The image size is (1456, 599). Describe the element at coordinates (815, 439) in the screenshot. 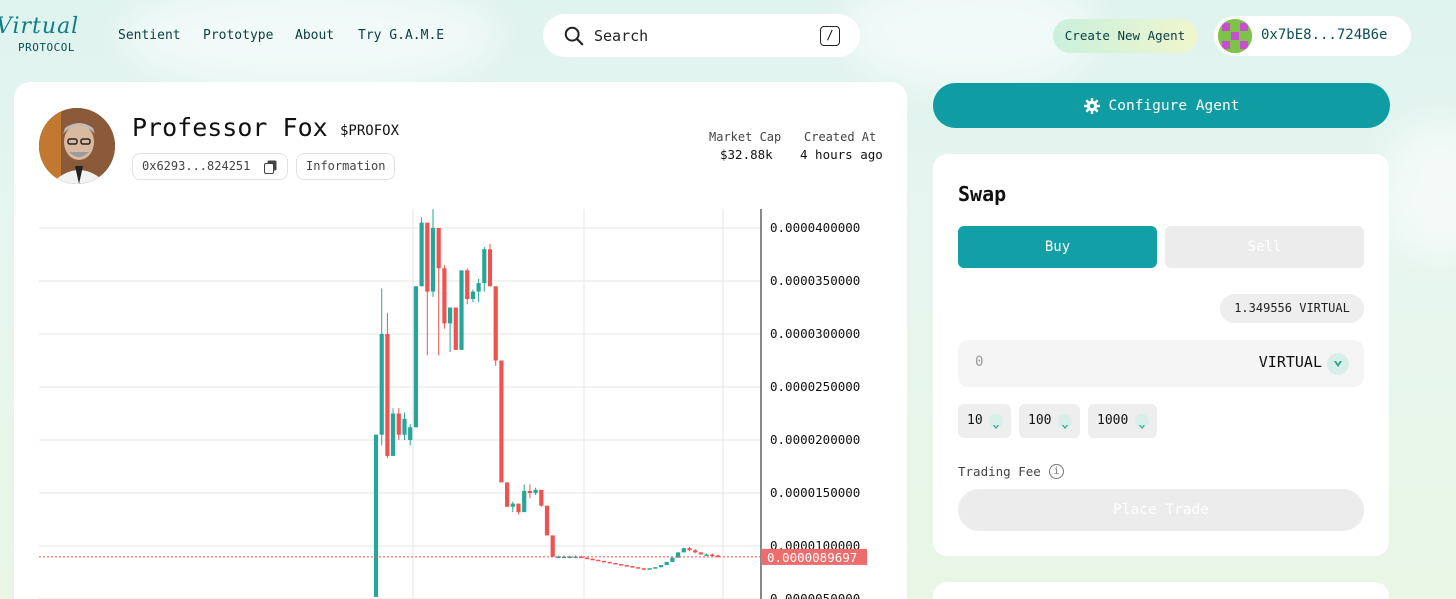

I see `y-tick-label: 0.0000200000` at that location.